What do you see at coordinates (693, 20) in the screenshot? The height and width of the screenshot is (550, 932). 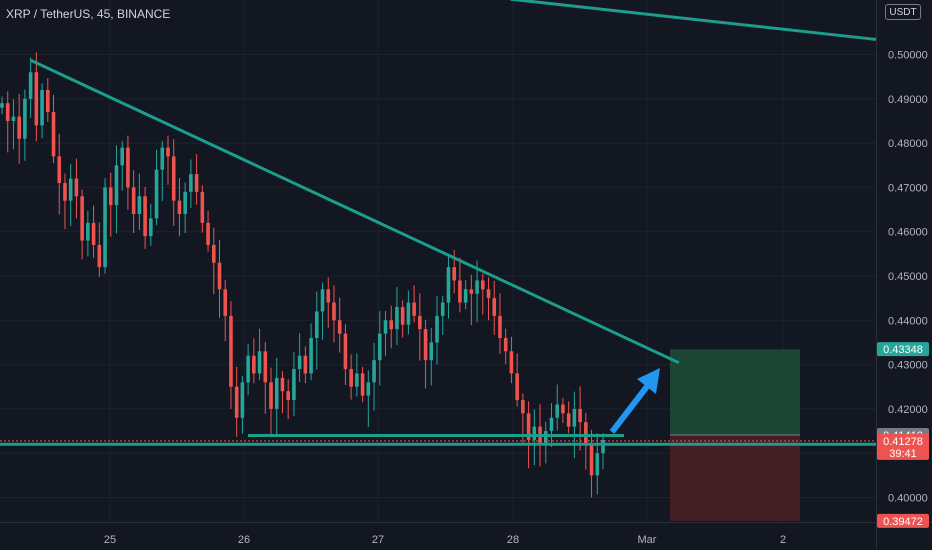 I see `upper-trendline` at bounding box center [693, 20].